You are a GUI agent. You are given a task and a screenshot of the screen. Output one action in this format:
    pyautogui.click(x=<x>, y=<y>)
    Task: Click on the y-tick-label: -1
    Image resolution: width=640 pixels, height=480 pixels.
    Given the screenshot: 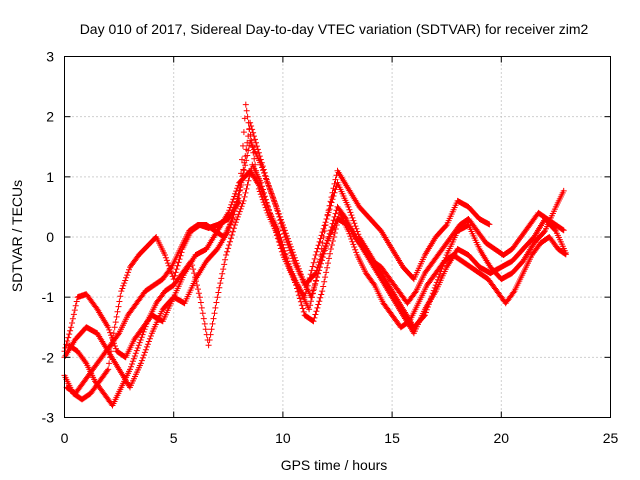 What is the action you would take?
    pyautogui.click(x=48, y=297)
    